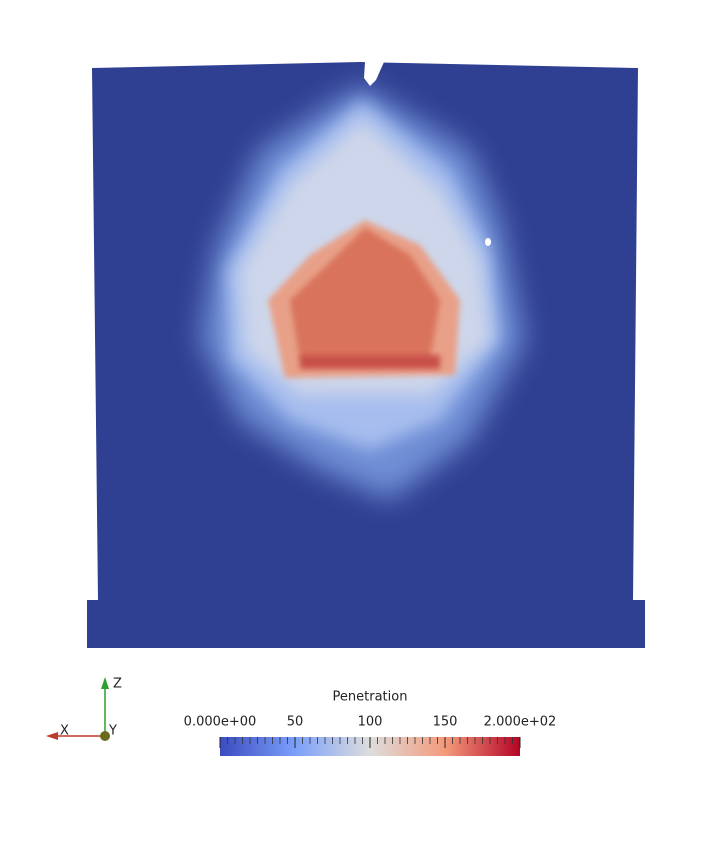 This screenshot has width=714, height=842. Describe the element at coordinates (105, 683) in the screenshot. I see `z-arrow` at that location.